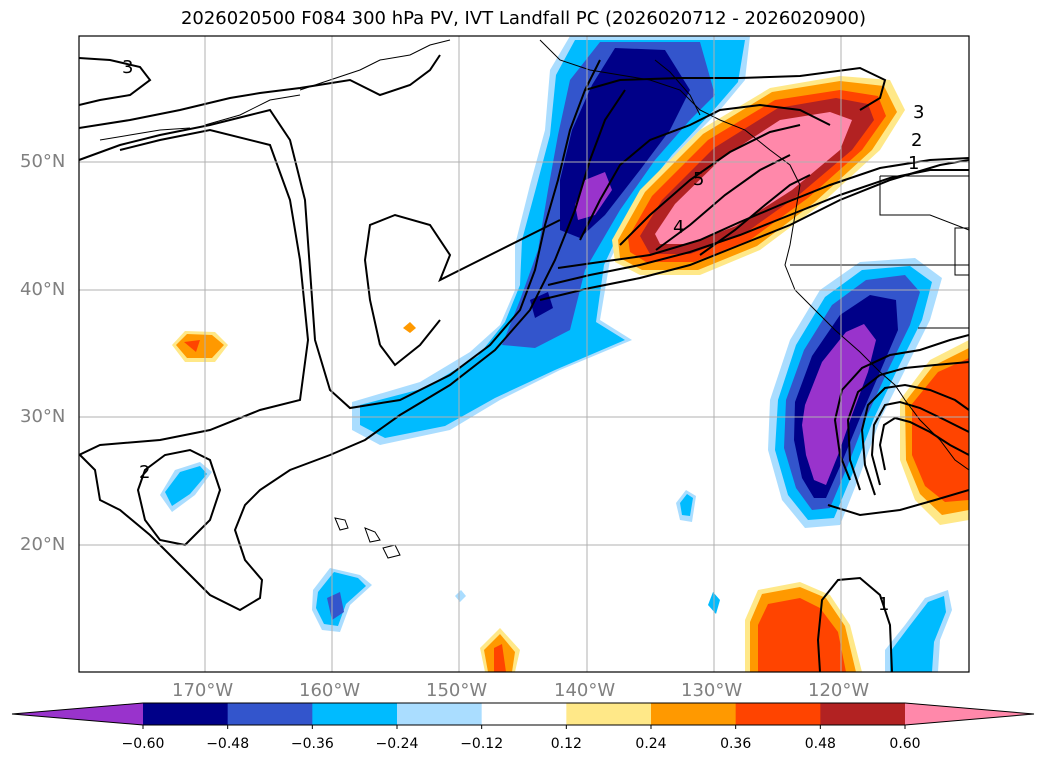 Image resolution: width=1047 pixels, height=765 pixels. Describe the element at coordinates (227, 744) in the screenshot. I see `colorbar-tick-label: −0.48` at that location.